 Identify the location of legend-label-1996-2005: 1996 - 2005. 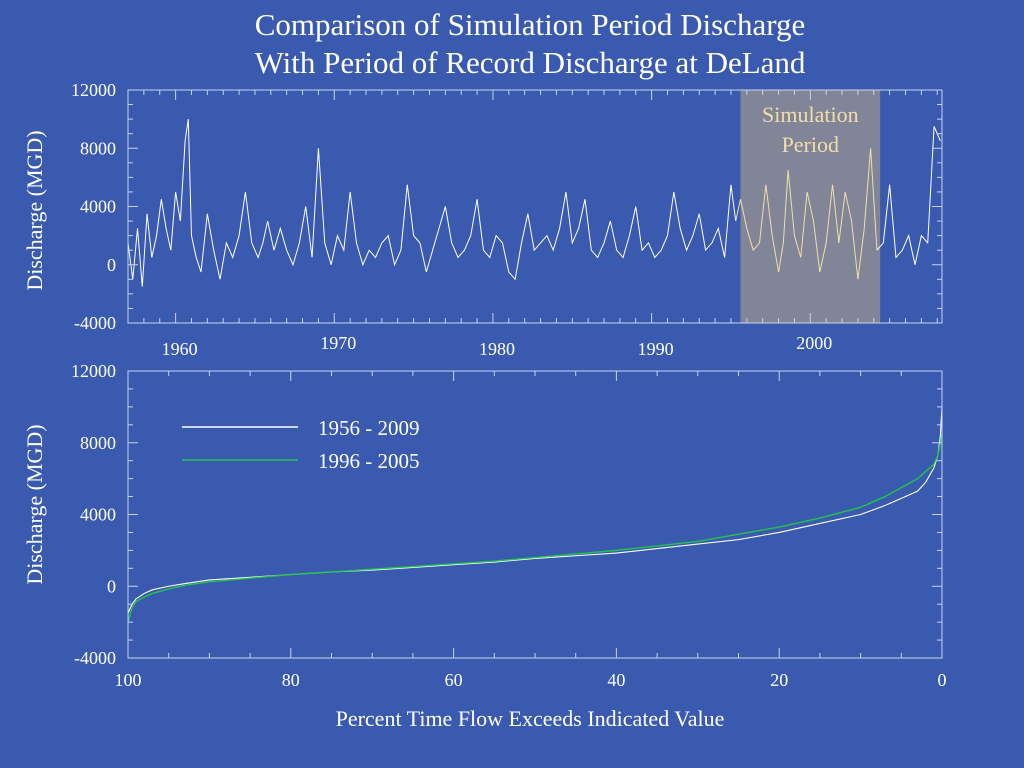
(369, 461).